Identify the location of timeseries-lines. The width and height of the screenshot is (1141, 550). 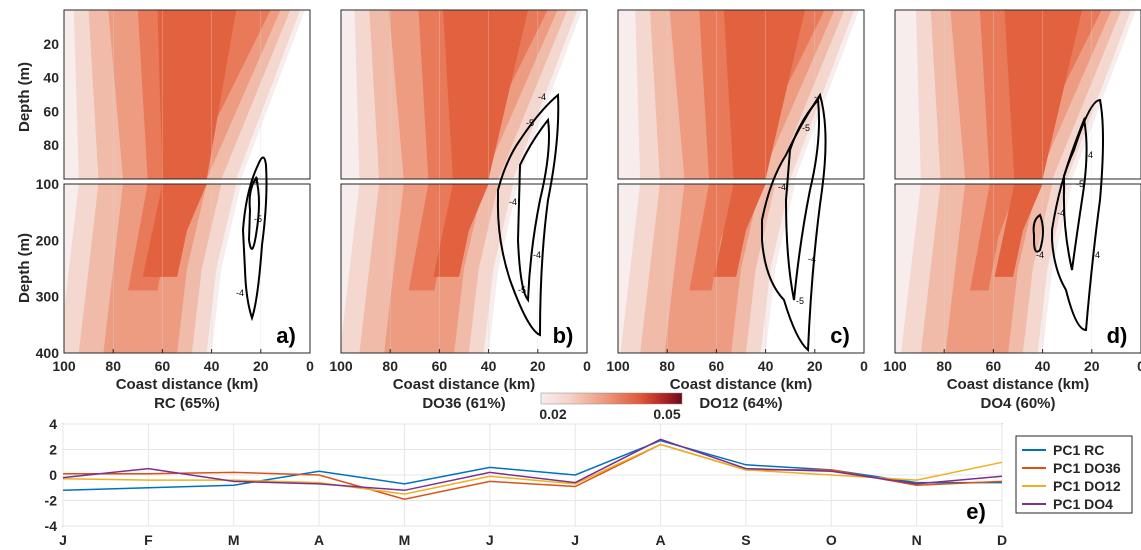
(532, 469).